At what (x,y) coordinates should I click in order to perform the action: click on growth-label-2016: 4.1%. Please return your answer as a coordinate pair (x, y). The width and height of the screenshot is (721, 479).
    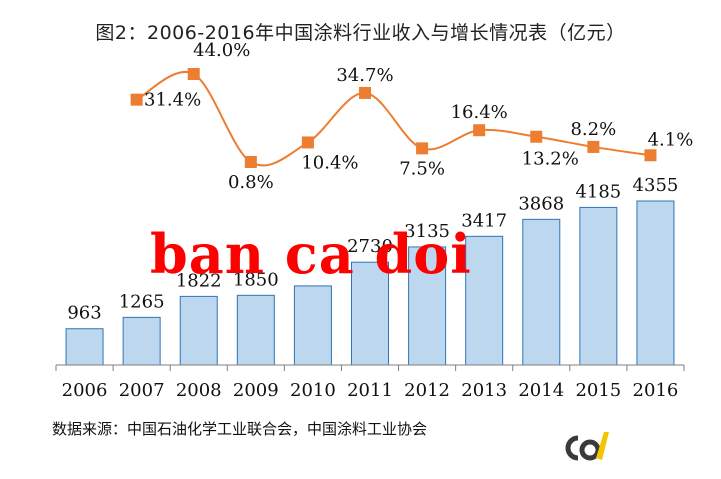
    Looking at the image, I should click on (671, 139).